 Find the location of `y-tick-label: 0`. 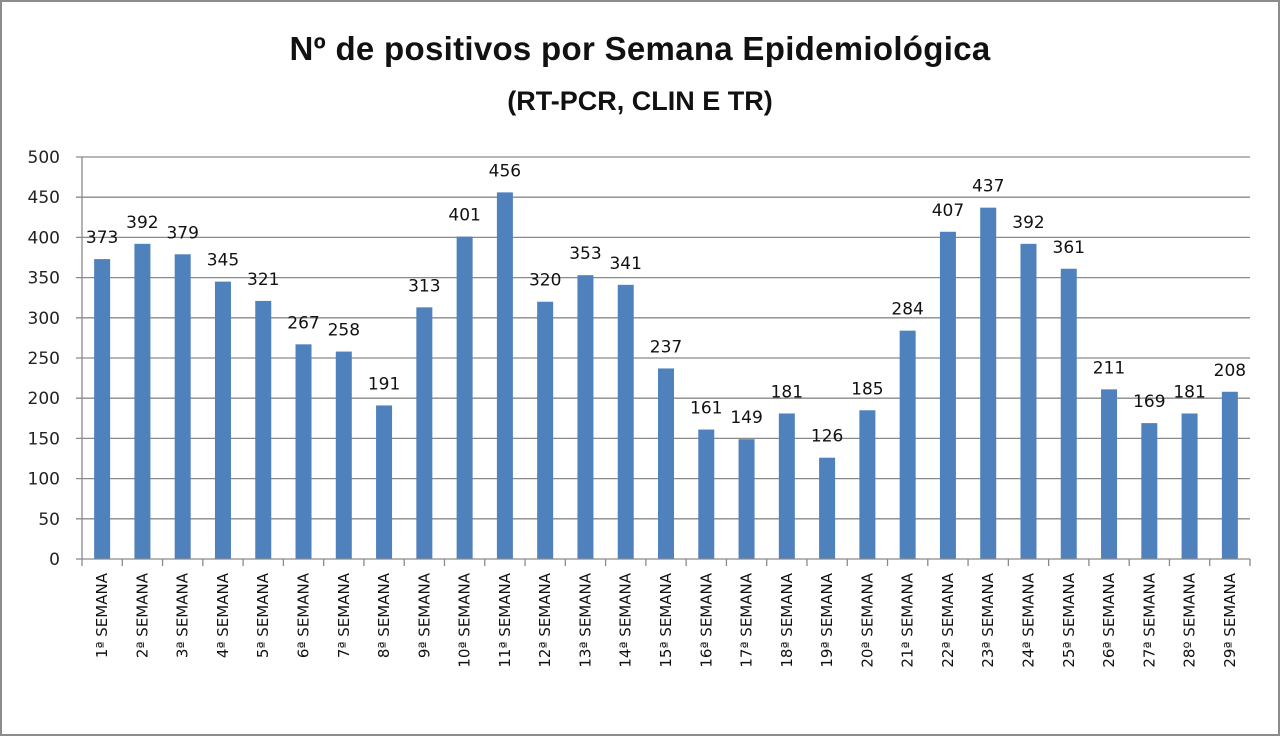

y-tick-label: 0 is located at coordinates (54, 560).